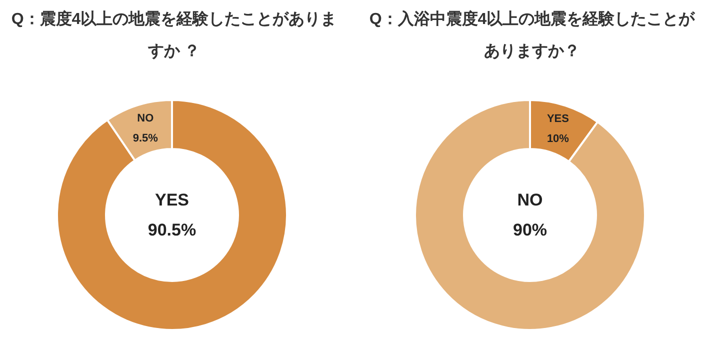  What do you see at coordinates (145, 138) in the screenshot?
I see `data-label: 9.5%` at bounding box center [145, 138].